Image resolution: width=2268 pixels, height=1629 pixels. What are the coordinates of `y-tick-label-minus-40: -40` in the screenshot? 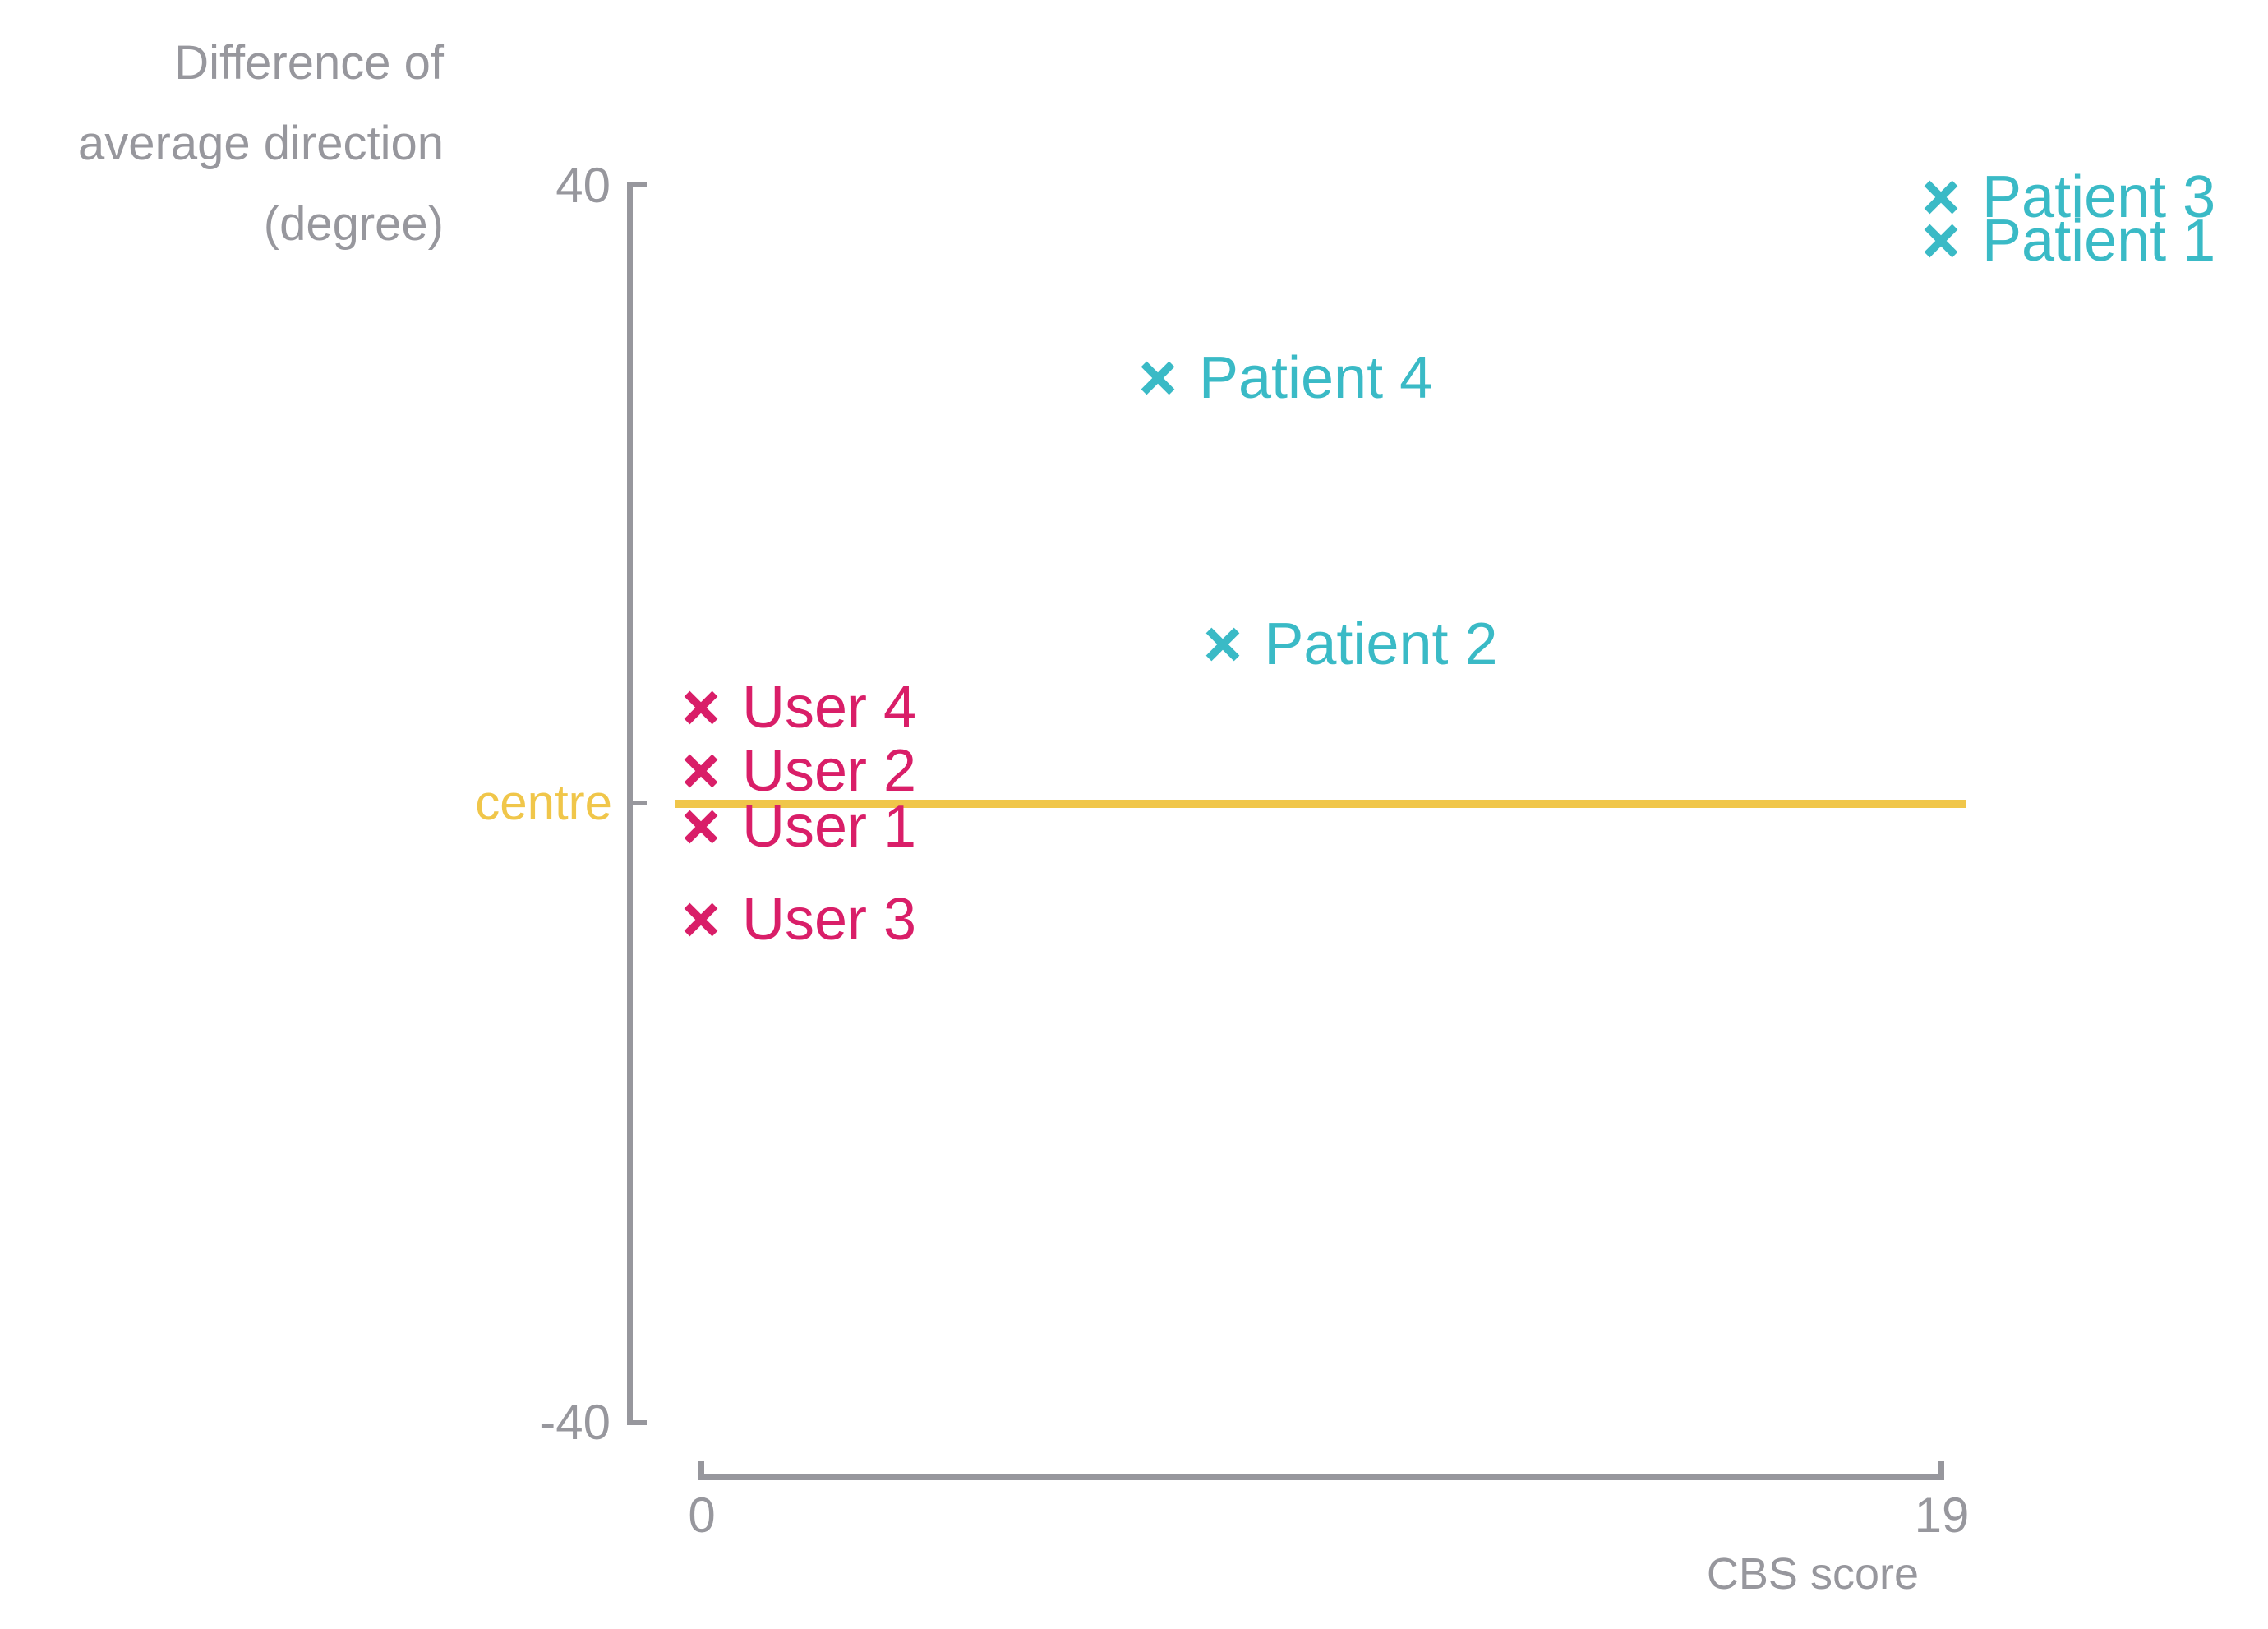 It's located at (575, 1422).